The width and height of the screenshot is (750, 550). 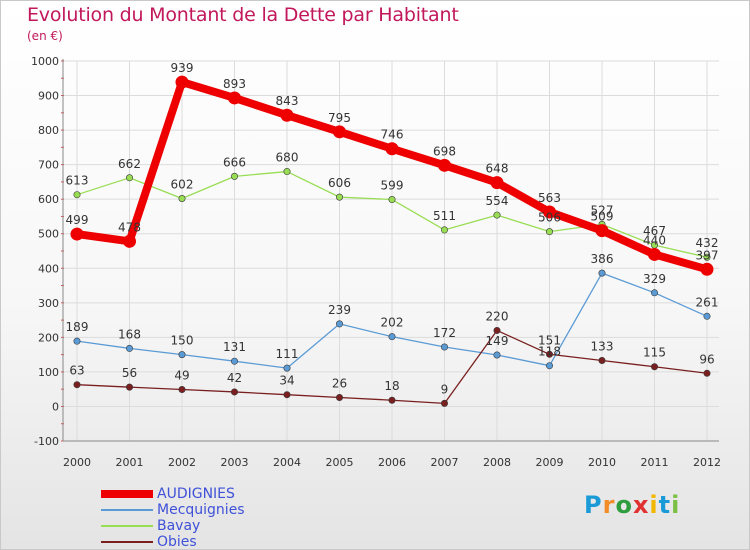 I want to click on x-tick-label: 2009, so click(x=550, y=462).